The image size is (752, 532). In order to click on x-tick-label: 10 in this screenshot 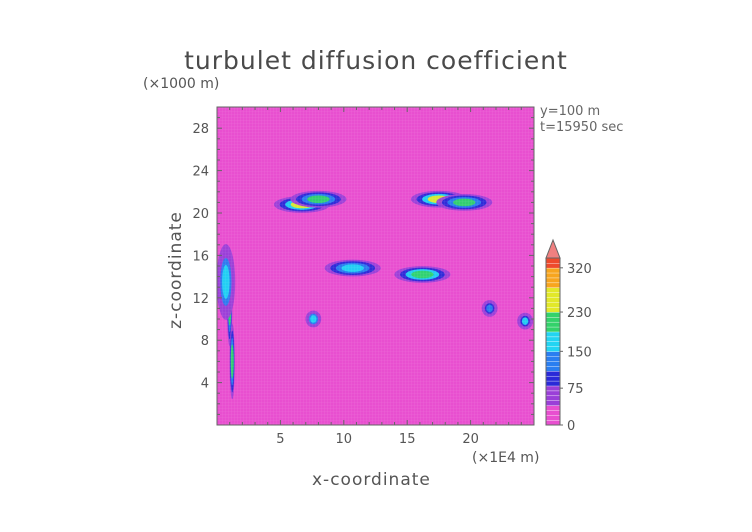, I will do `click(344, 439)`.